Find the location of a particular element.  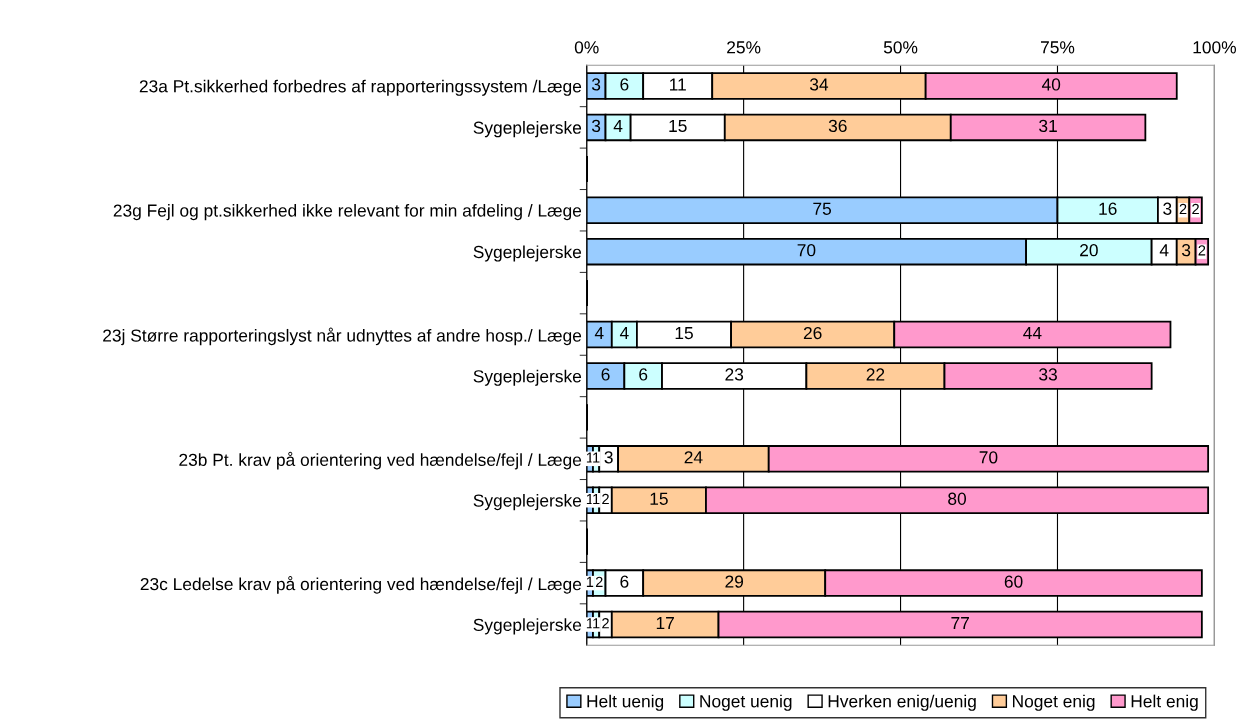

data-label: 77 is located at coordinates (960, 623).